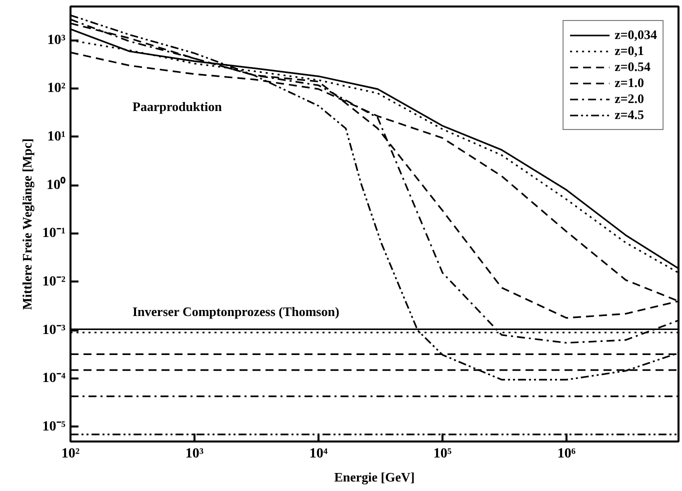 The height and width of the screenshot is (491, 682). I want to click on x-tick-label: 10³, so click(194, 454).